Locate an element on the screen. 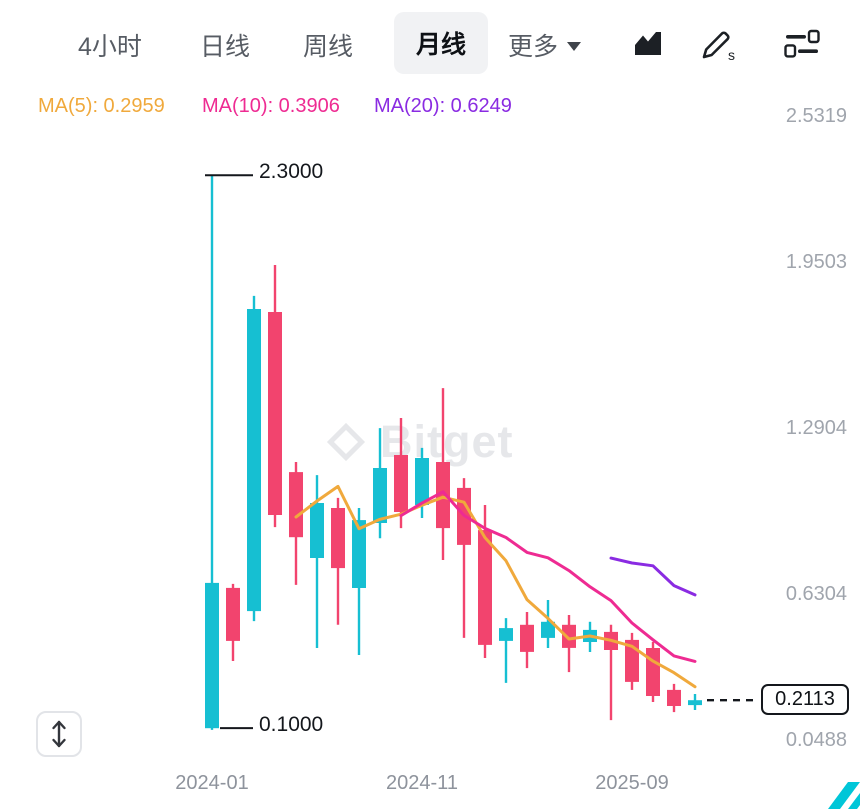 This screenshot has width=860, height=809. tab-4hour: 4小时 is located at coordinates (110, 47).